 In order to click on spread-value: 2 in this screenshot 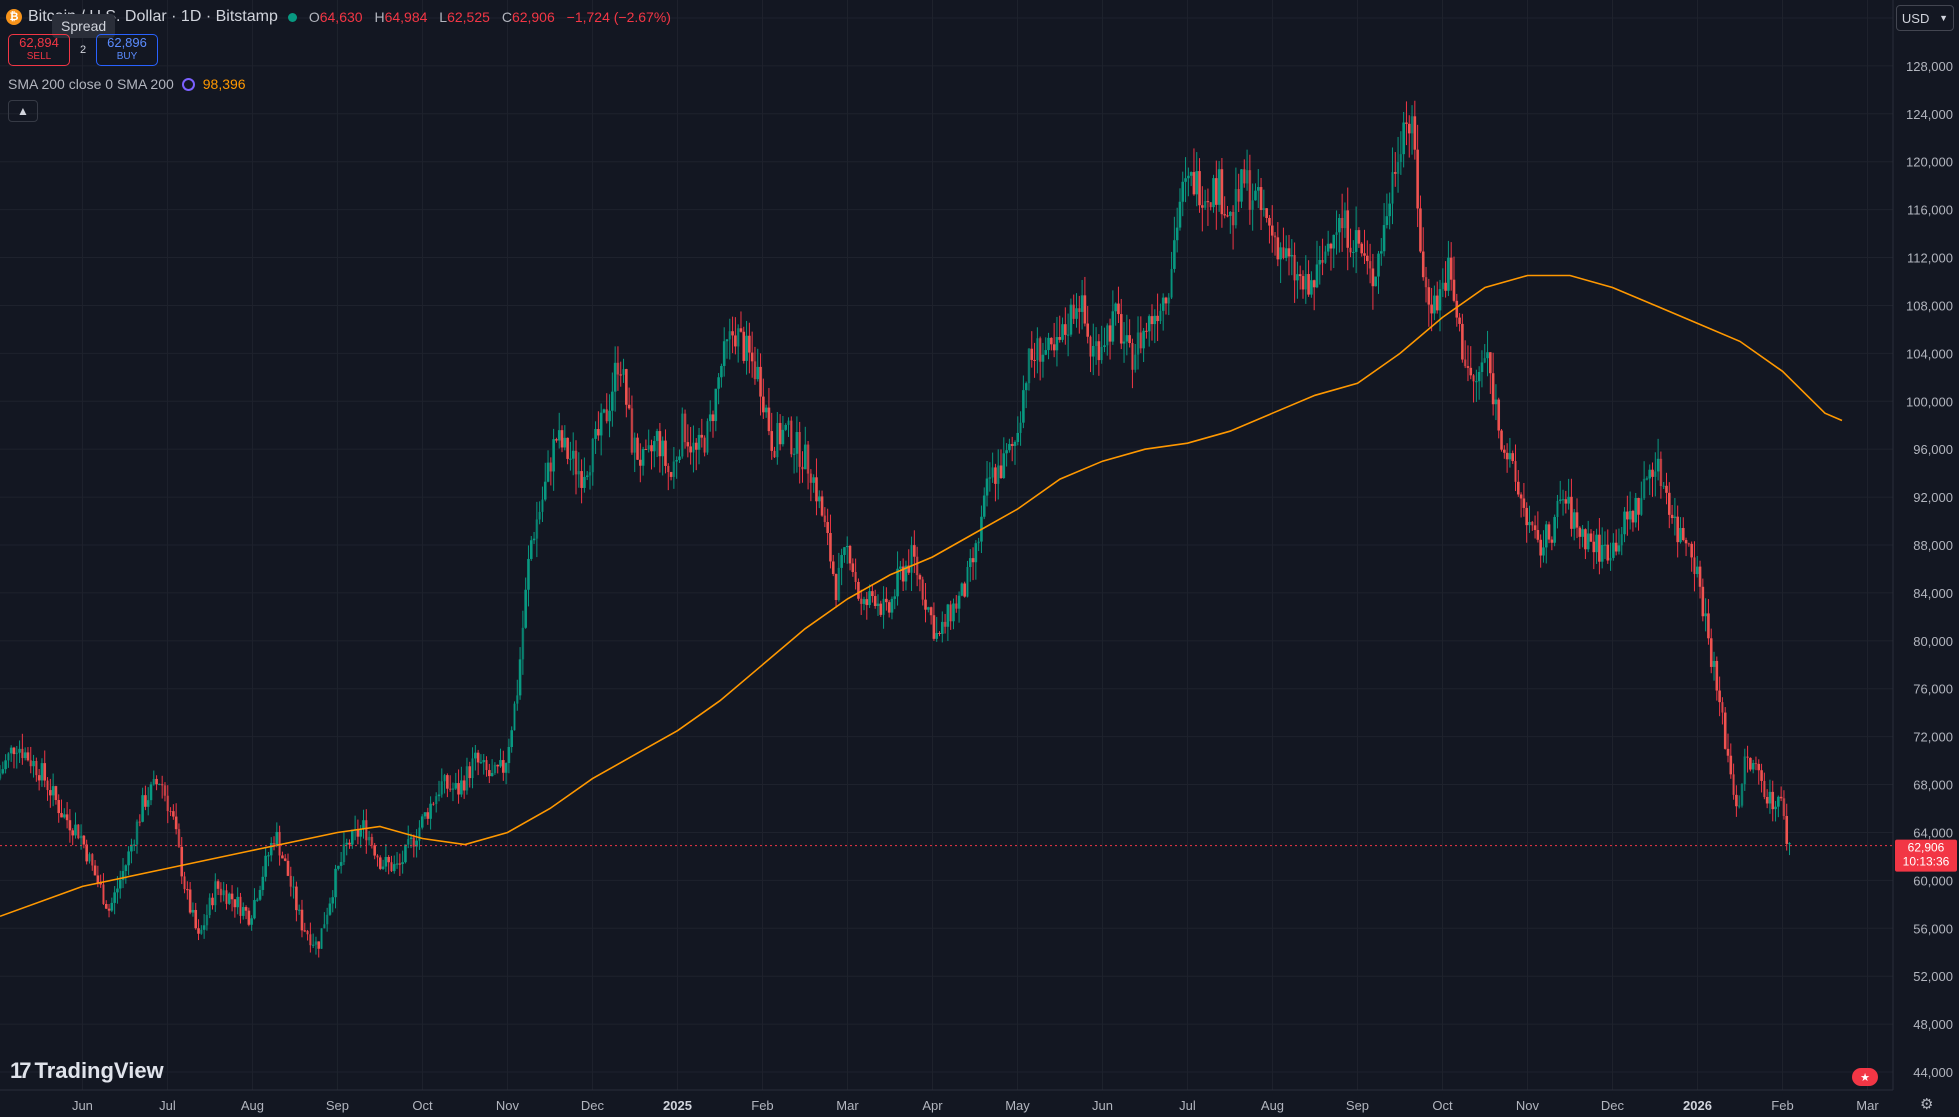, I will do `click(83, 50)`.